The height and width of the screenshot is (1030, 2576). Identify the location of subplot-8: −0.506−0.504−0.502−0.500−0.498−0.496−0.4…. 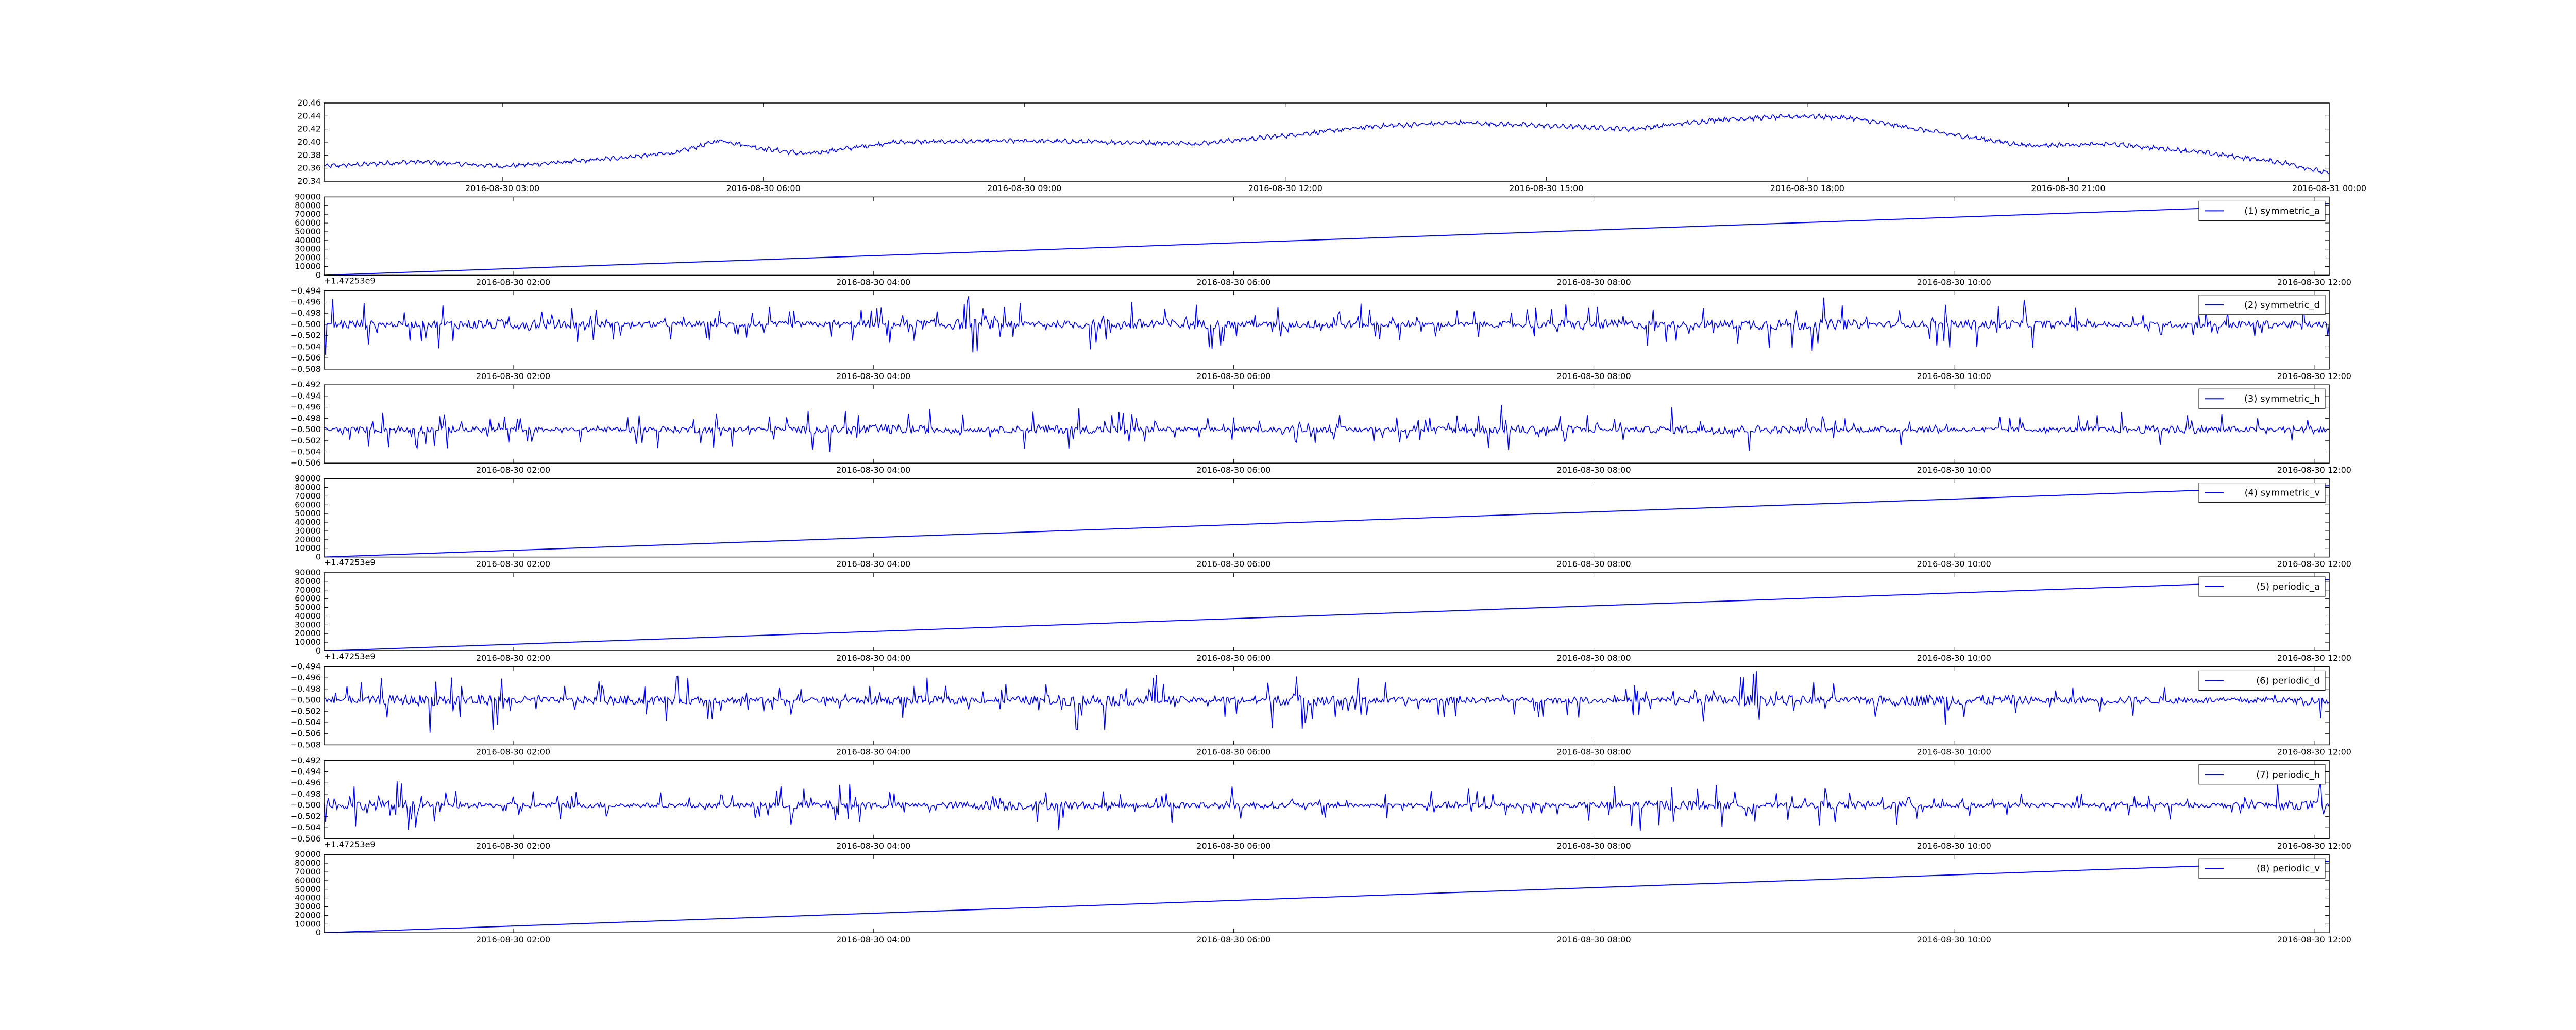
(1321, 804).